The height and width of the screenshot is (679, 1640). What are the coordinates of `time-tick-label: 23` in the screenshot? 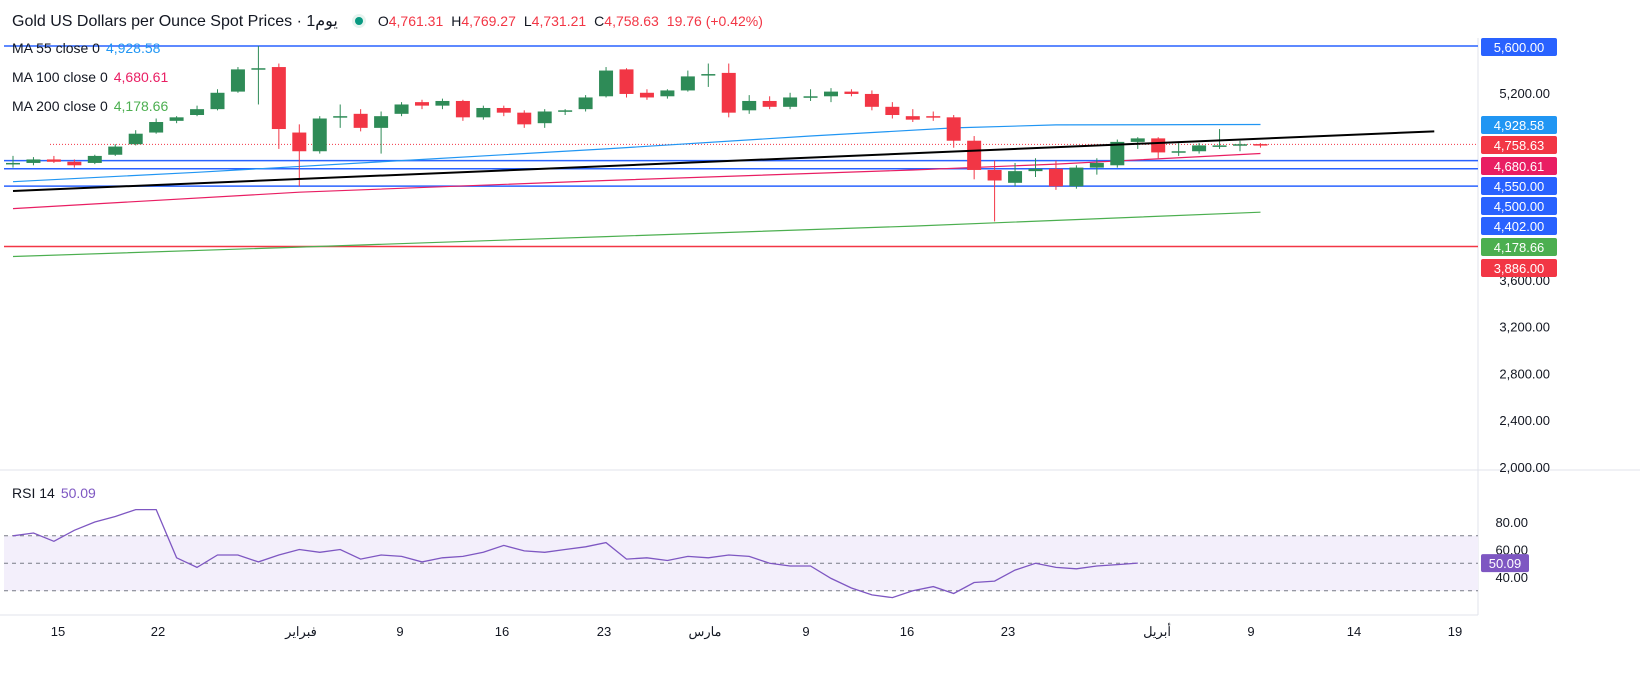 It's located at (1008, 631).